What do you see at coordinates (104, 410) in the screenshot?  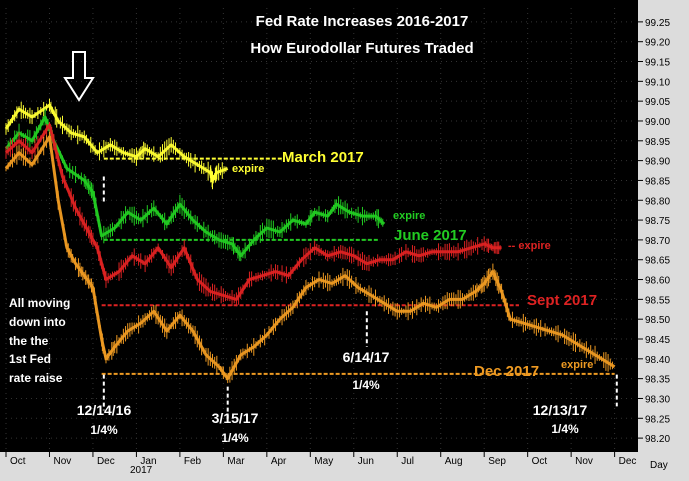 I see `hike-date-label: 12/14/16` at bounding box center [104, 410].